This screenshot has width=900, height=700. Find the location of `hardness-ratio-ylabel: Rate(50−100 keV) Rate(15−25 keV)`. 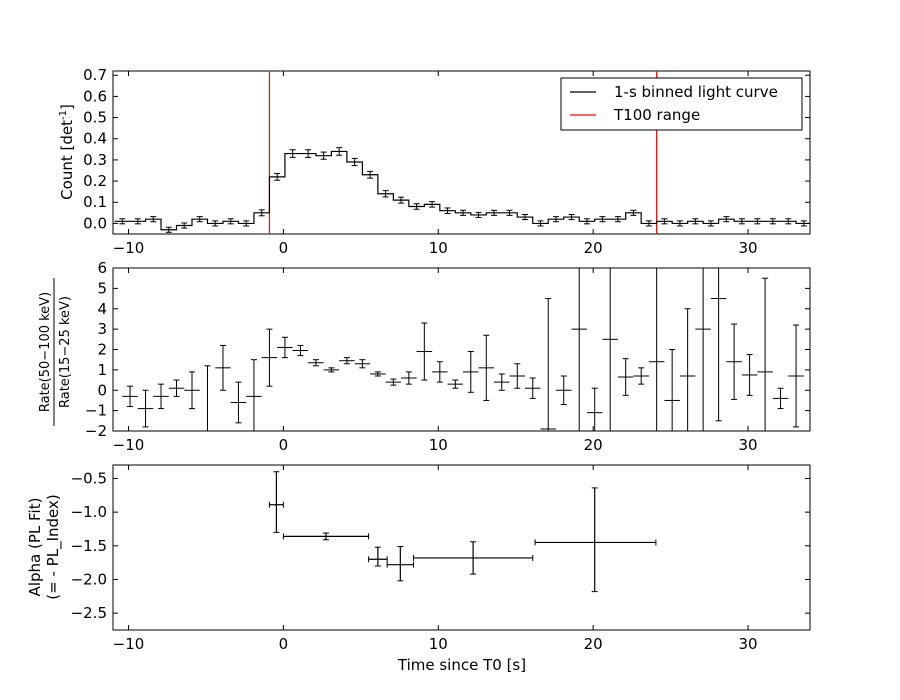

hardness-ratio-ylabel: Rate(50−100 keV) Rate(15−25 keV) is located at coordinates (55, 352).